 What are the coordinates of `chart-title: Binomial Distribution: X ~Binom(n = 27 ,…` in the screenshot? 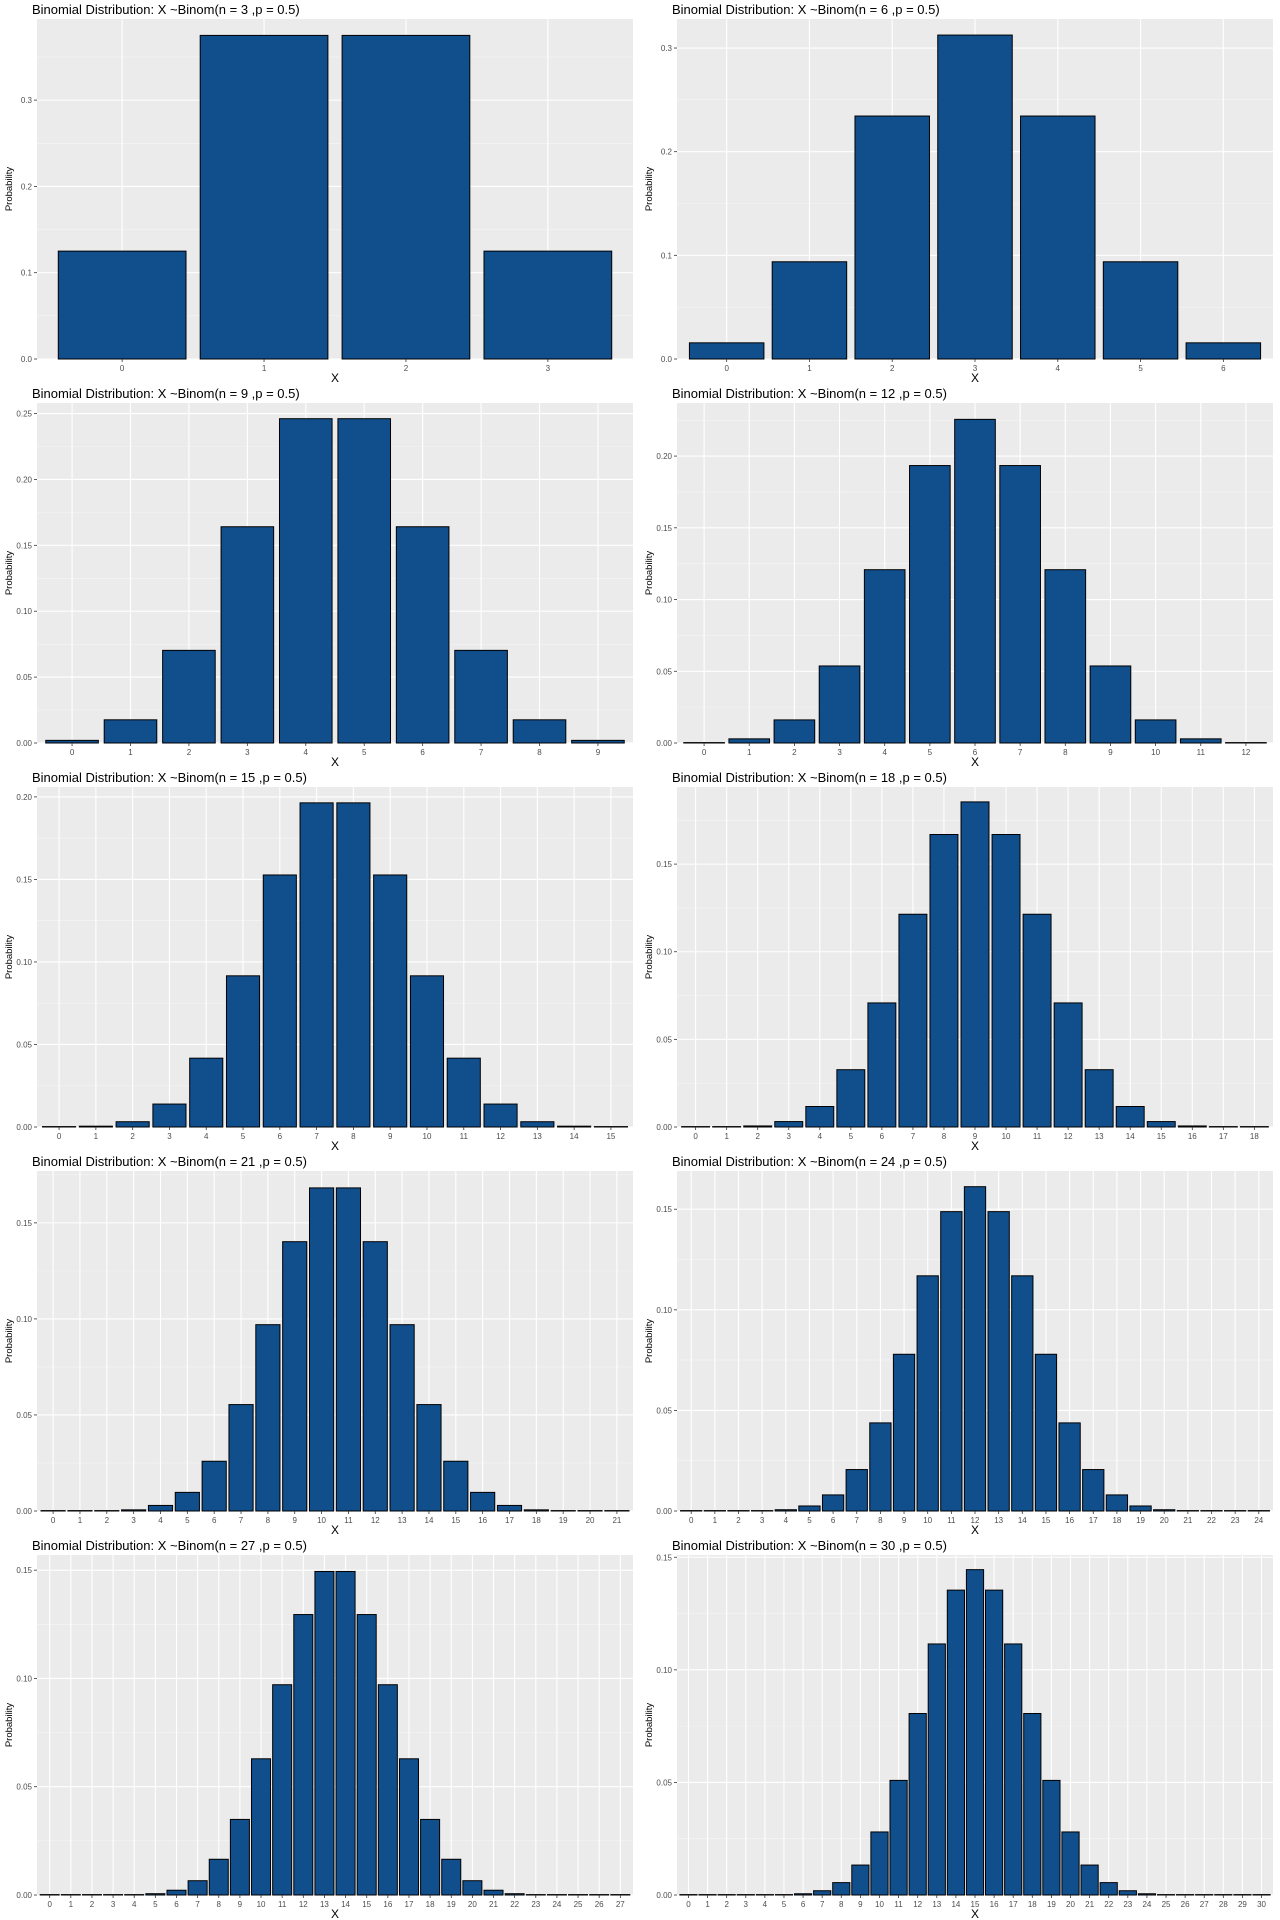 It's located at (169, 1545).